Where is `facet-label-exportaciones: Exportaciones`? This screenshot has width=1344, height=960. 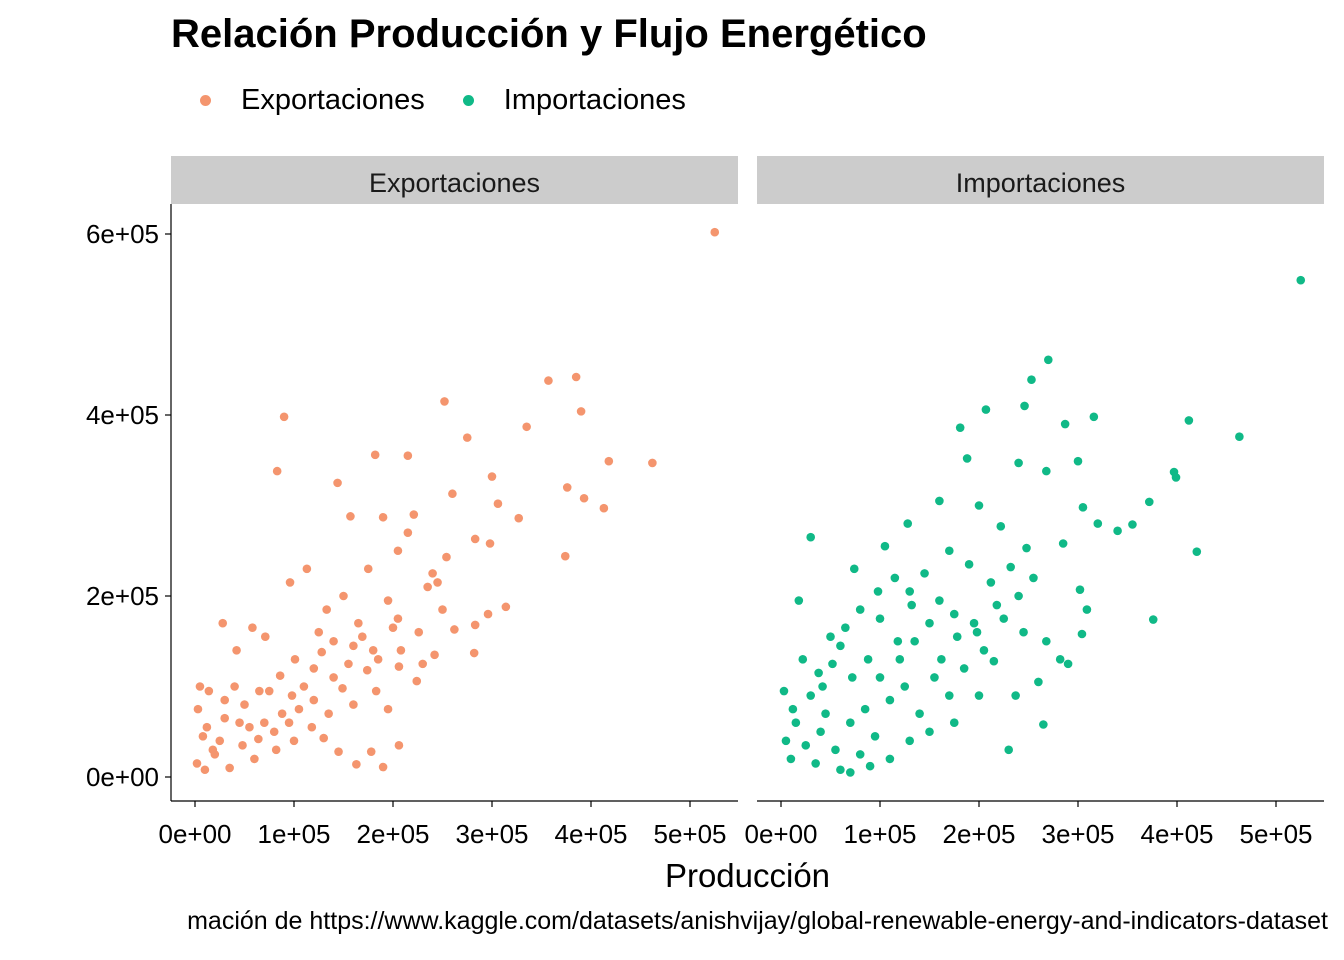 facet-label-exportaciones: Exportaciones is located at coordinates (454, 183).